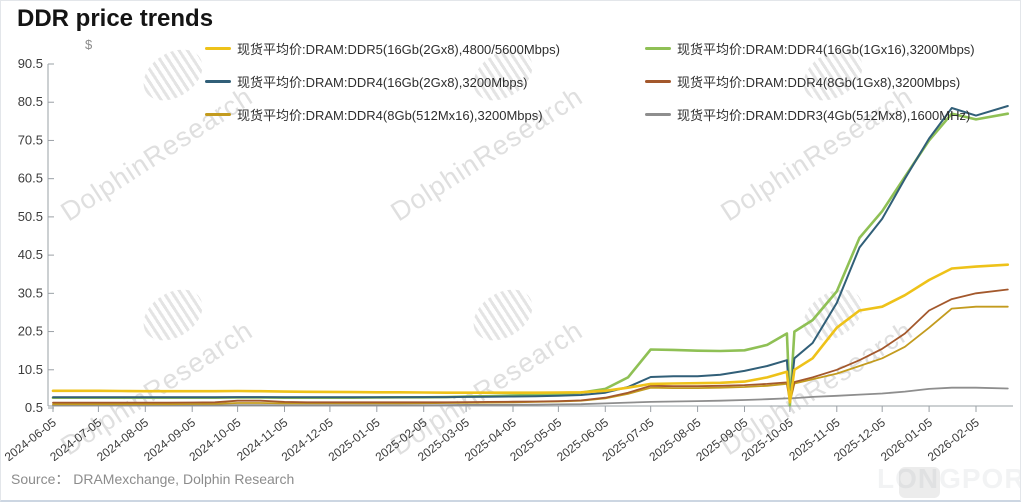  What do you see at coordinates (953, 438) in the screenshot?
I see `x-tick-label: 2026-02-05` at bounding box center [953, 438].